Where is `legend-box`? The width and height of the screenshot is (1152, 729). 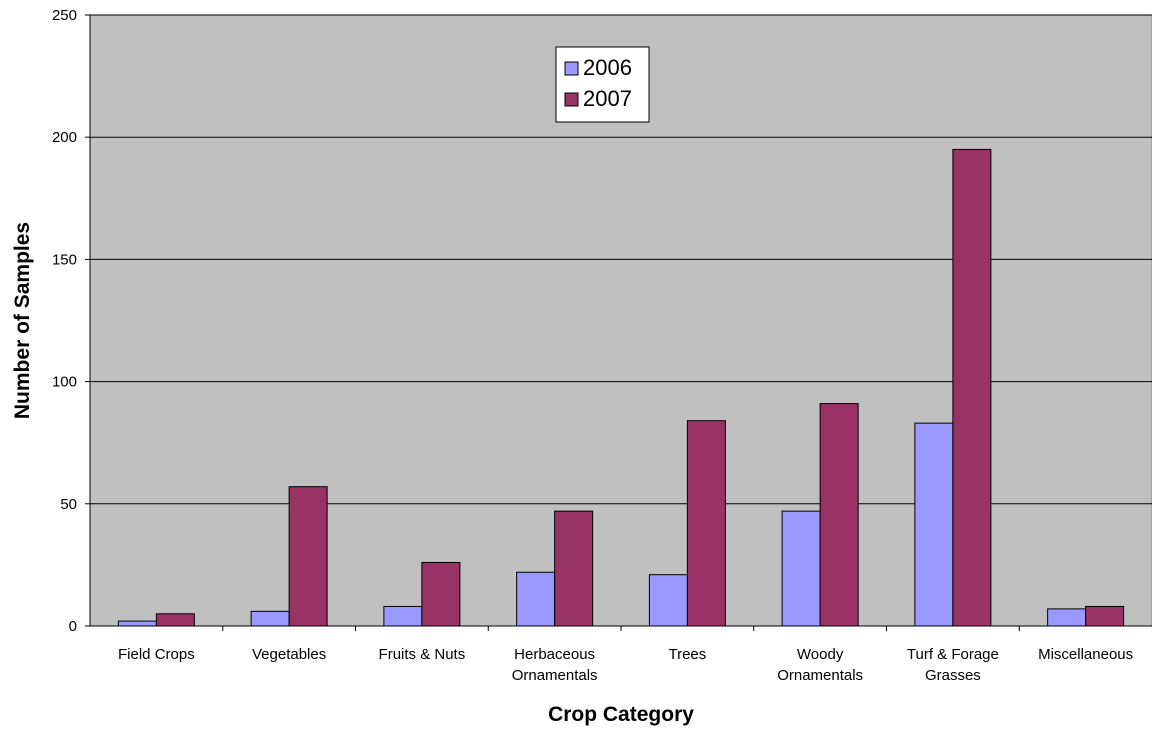 legend-box is located at coordinates (602, 84).